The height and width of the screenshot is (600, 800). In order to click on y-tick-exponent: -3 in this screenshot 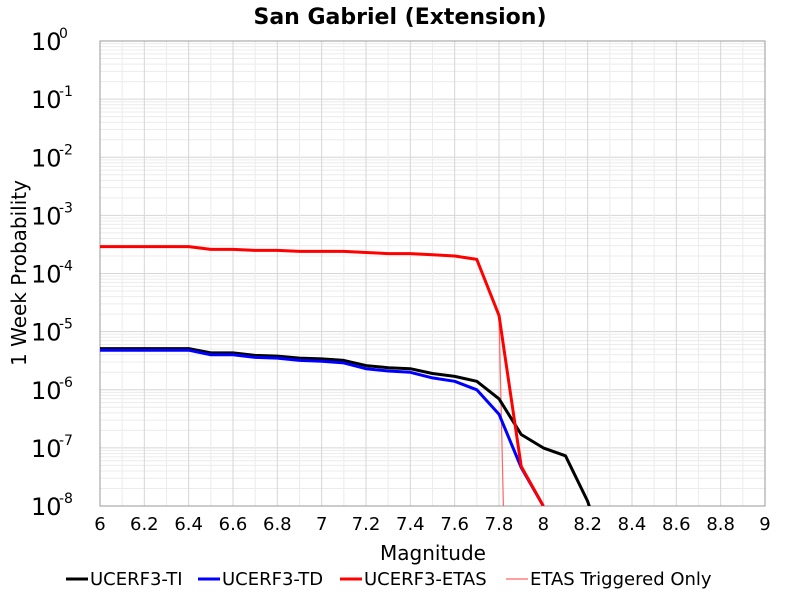, I will do `click(66, 208)`.